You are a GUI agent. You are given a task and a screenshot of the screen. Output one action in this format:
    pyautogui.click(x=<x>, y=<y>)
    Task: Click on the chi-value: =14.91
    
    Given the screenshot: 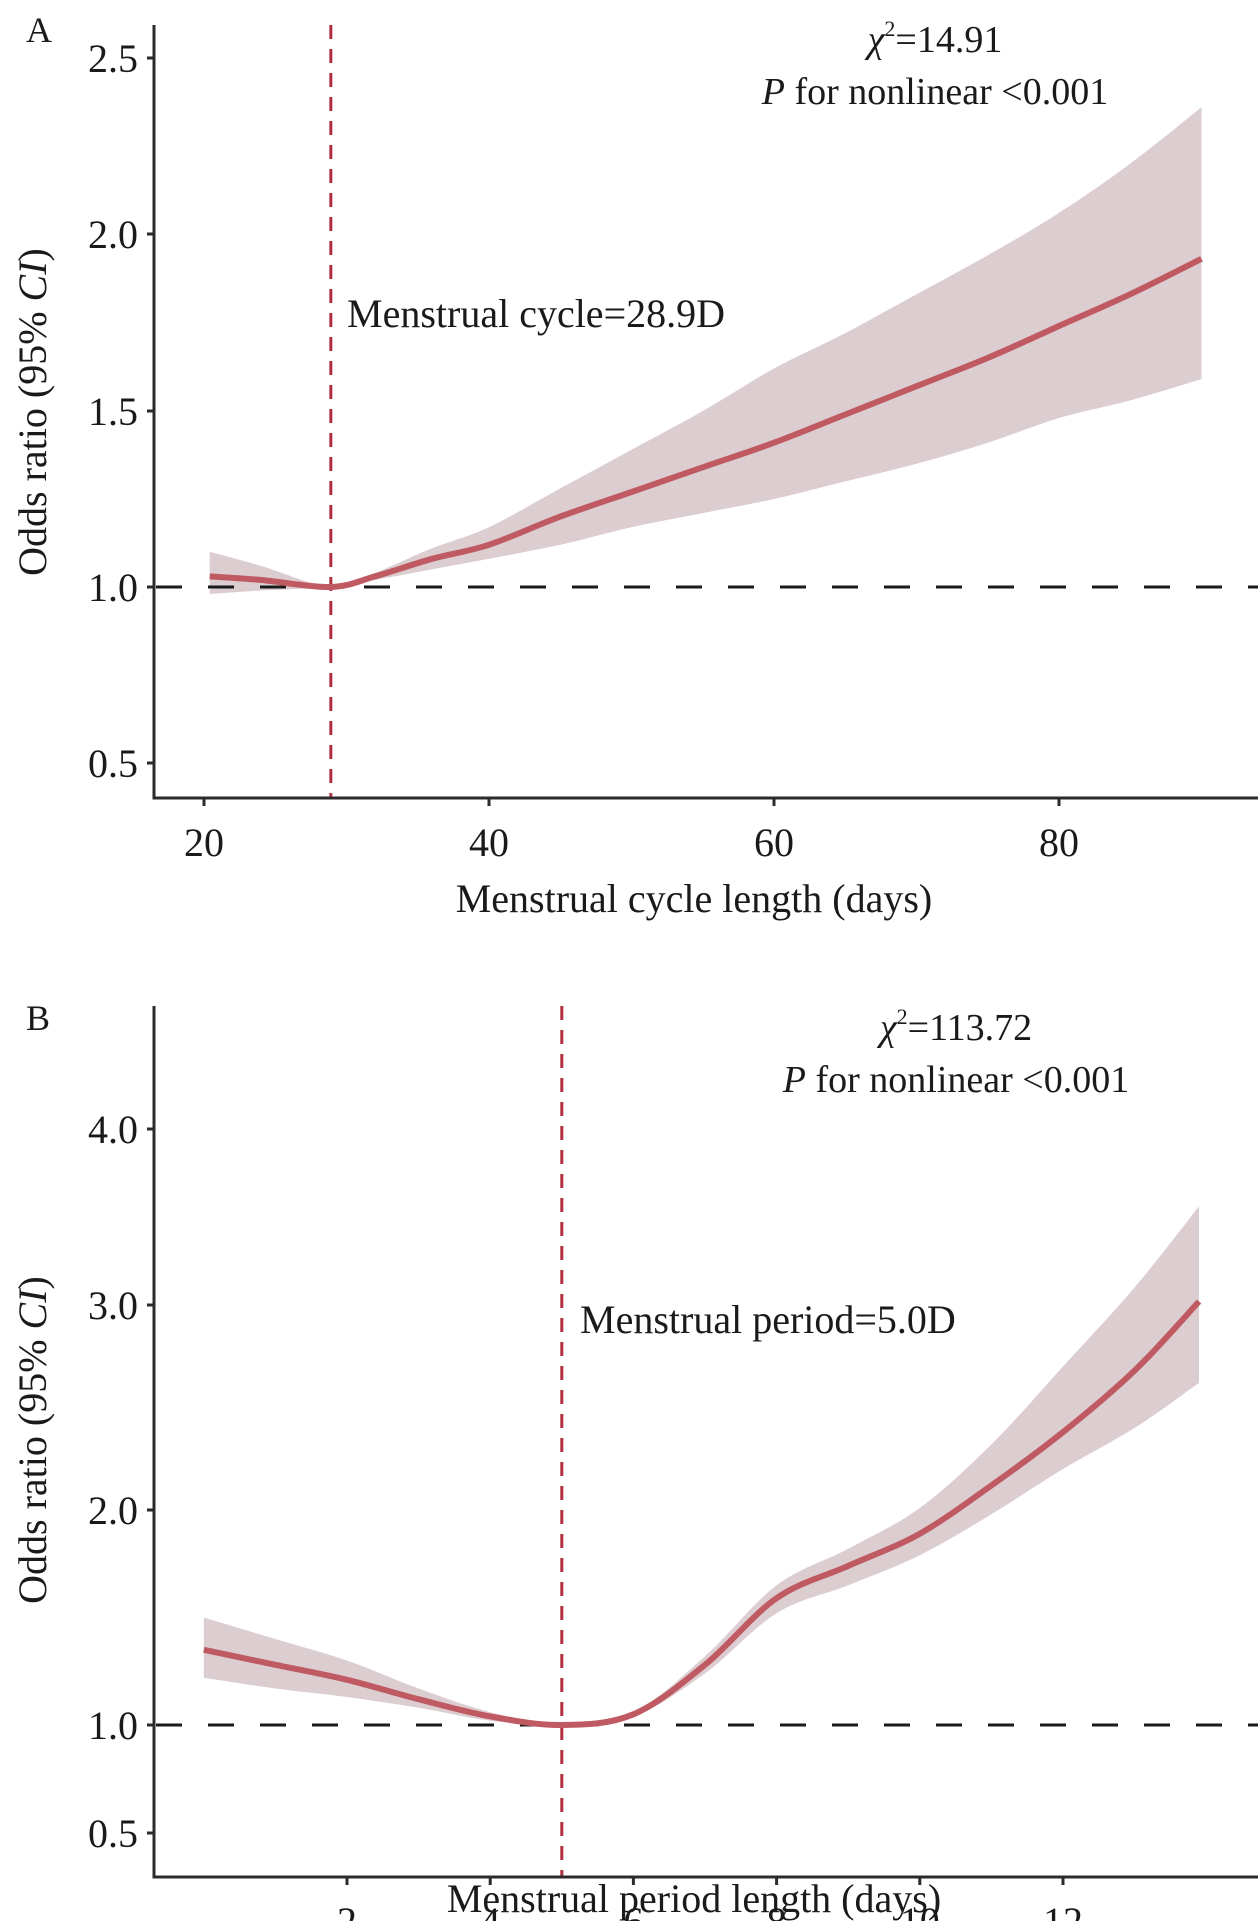 What is the action you would take?
    pyautogui.click(x=948, y=40)
    